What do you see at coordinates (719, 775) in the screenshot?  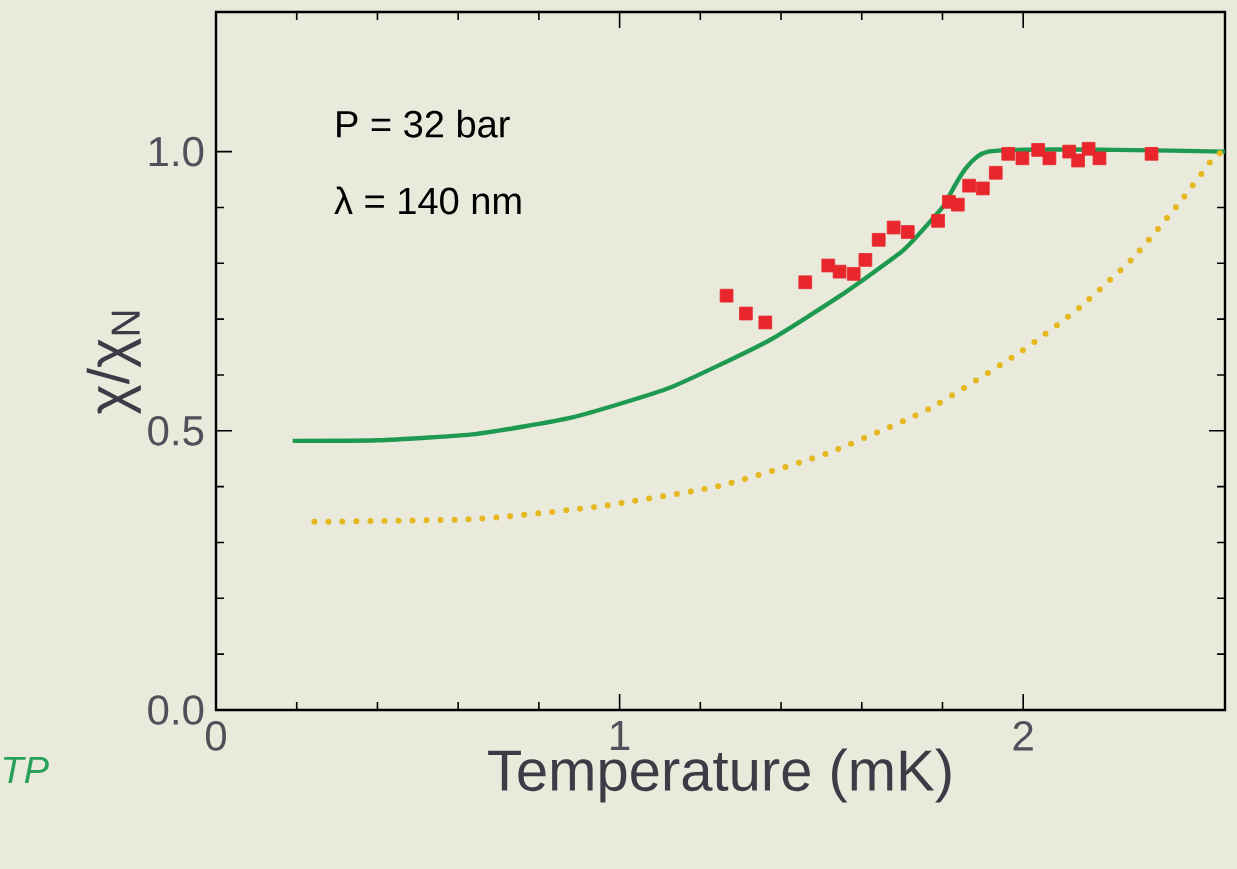 I see `x-axis-title: Temperature (mK)` at bounding box center [719, 775].